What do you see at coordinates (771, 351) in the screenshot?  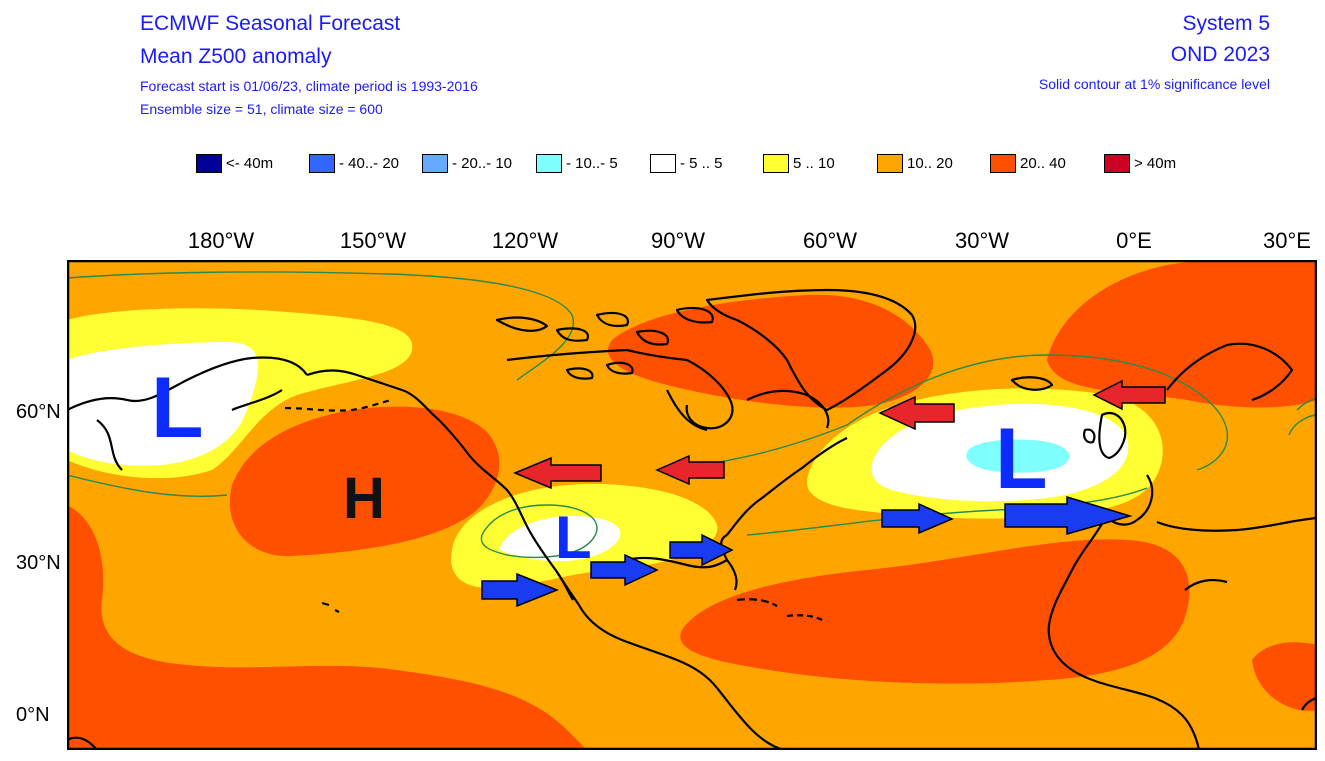 I see `anomaly-region-20-40-greenland` at bounding box center [771, 351].